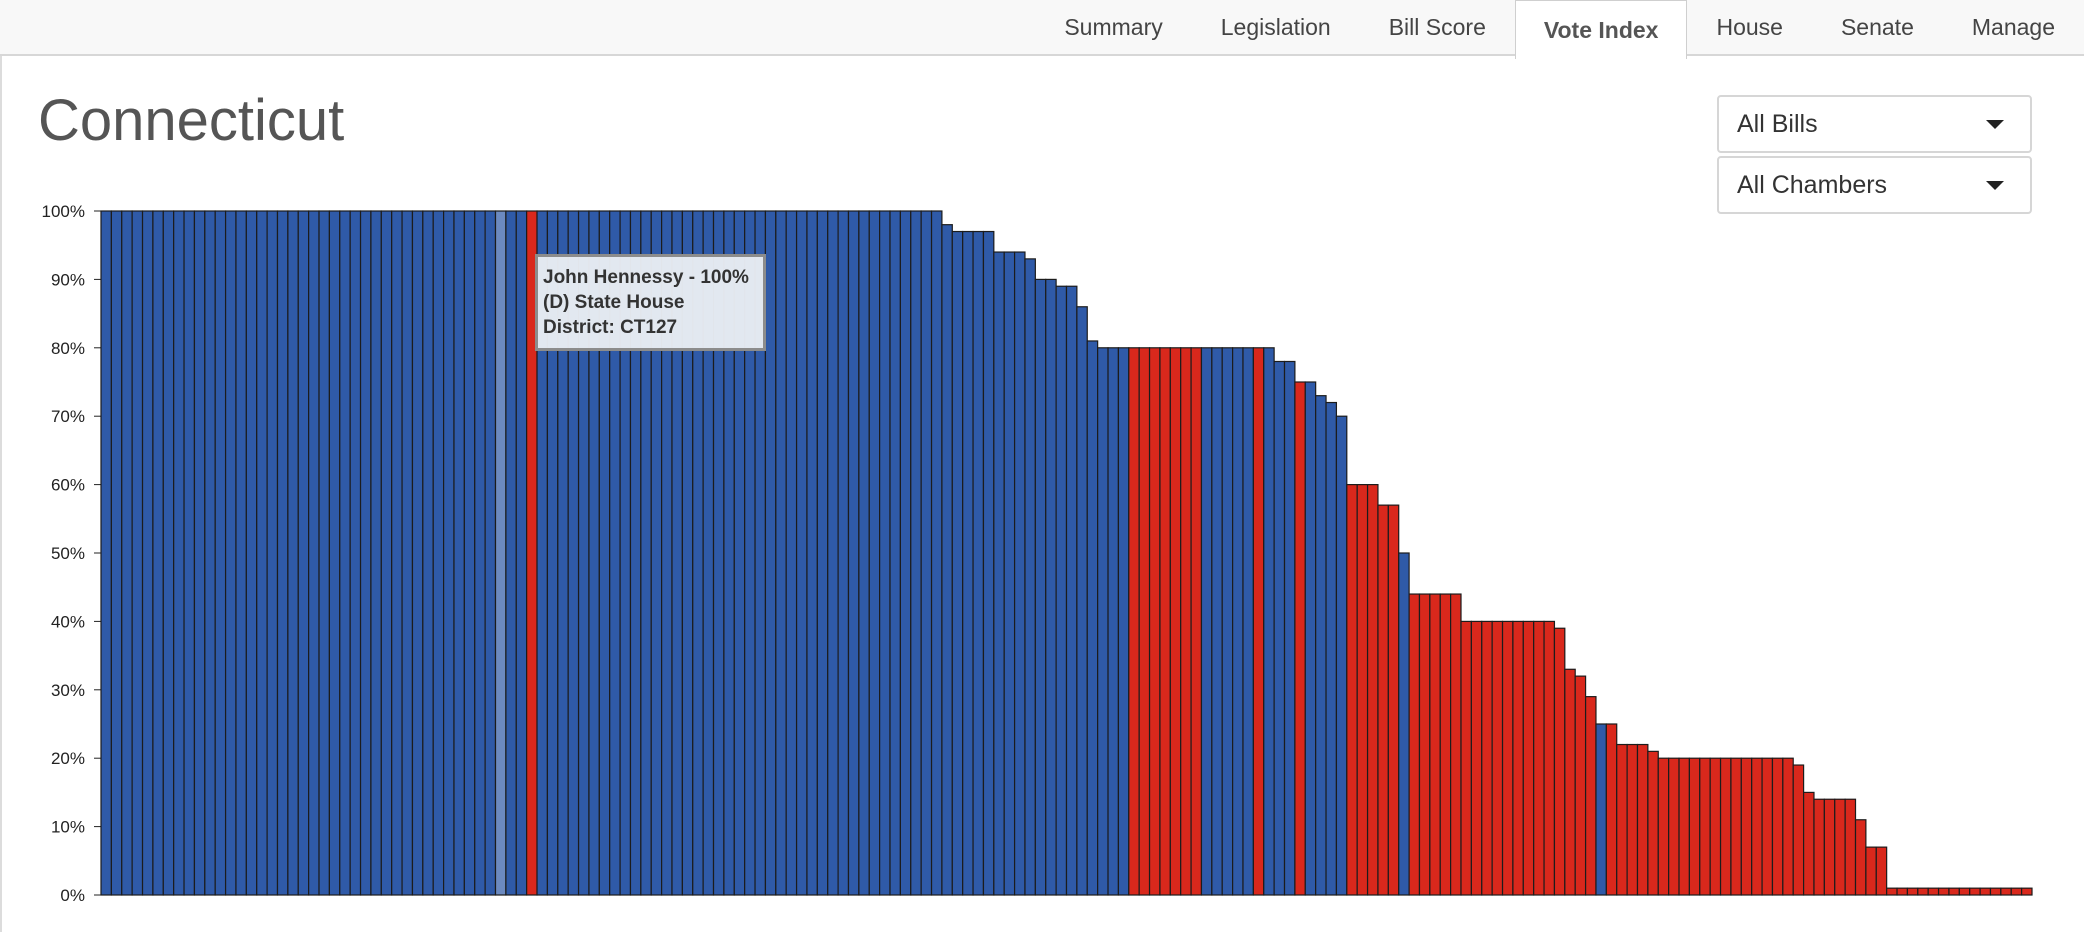 The width and height of the screenshot is (2084, 932). What do you see at coordinates (1437, 26) in the screenshot?
I see `tab-bill-score: Bill Score` at bounding box center [1437, 26].